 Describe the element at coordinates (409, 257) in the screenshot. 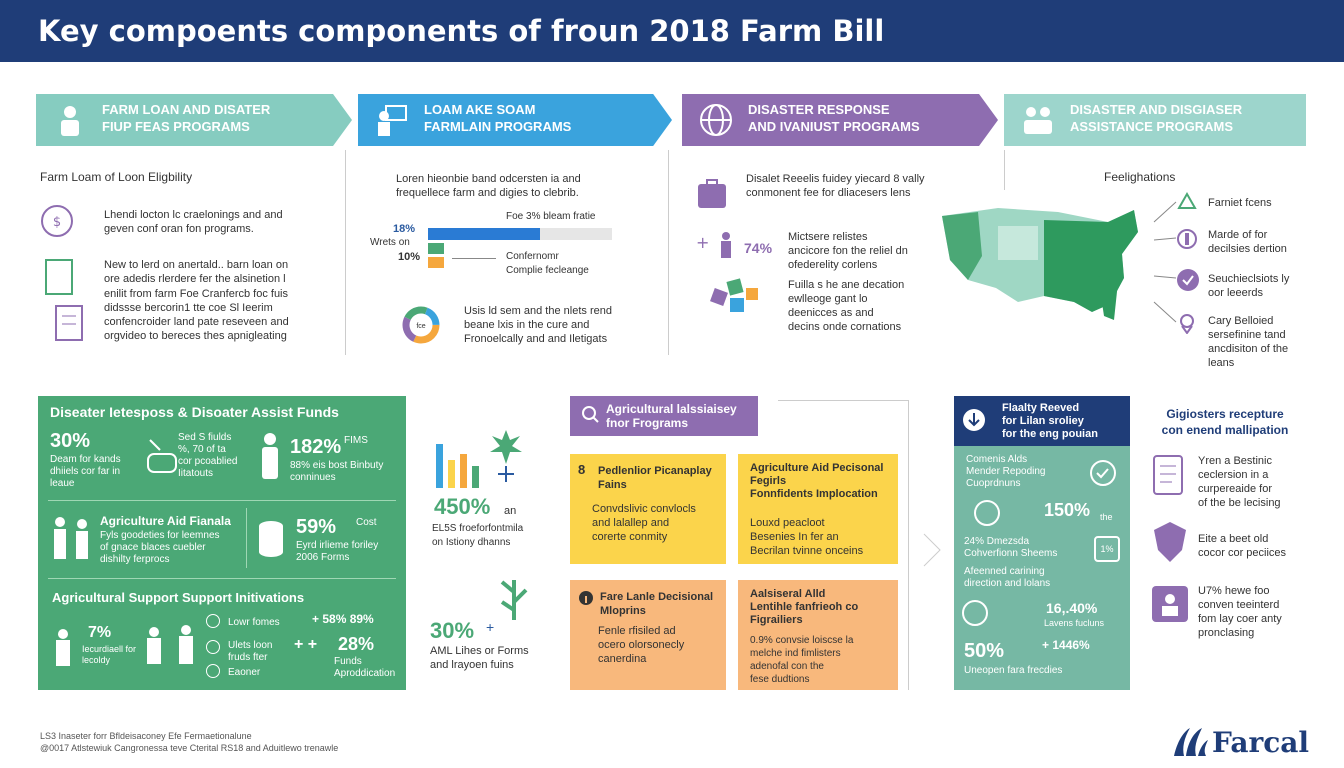

I see `bar-pct-3: 10%` at that location.